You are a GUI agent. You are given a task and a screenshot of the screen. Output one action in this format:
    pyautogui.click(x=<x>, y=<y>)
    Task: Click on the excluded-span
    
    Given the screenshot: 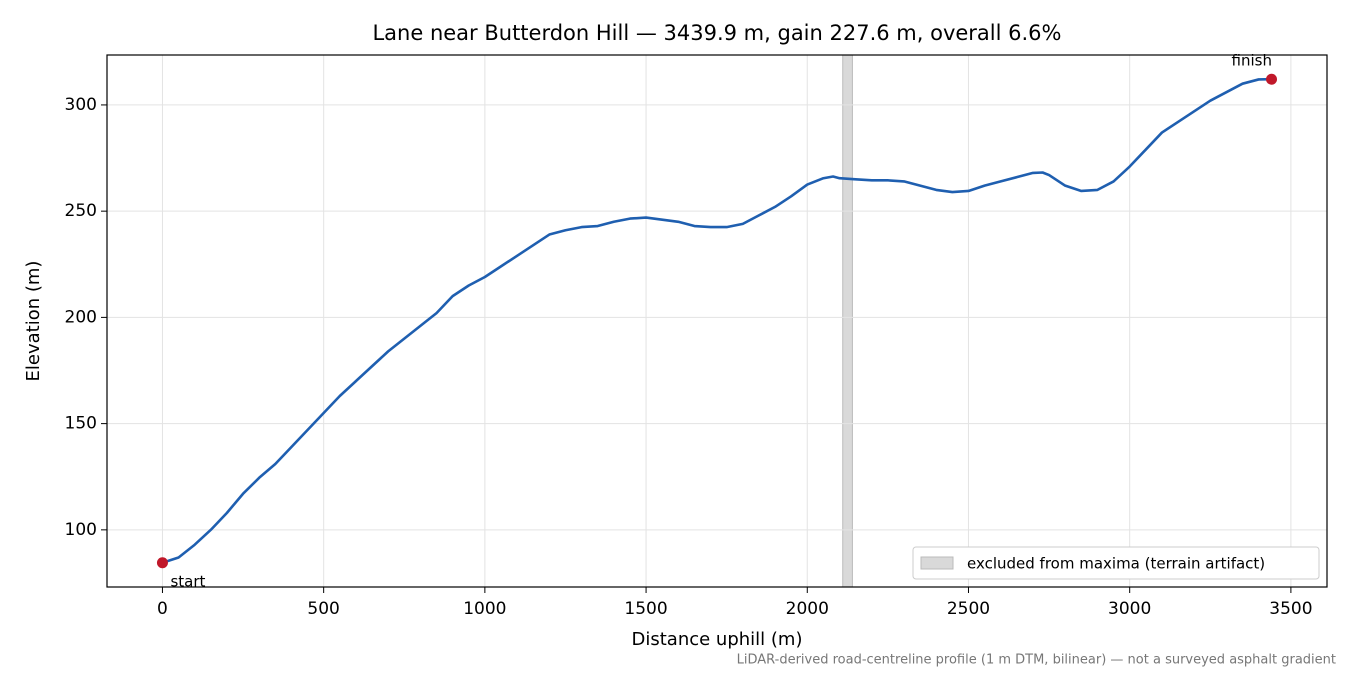 What is the action you would take?
    pyautogui.click(x=847, y=321)
    